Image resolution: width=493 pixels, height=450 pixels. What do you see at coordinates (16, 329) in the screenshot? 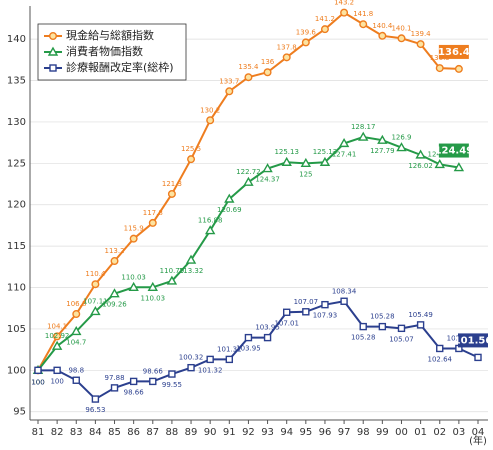
I see `y-tick-label: 105` at bounding box center [16, 329].